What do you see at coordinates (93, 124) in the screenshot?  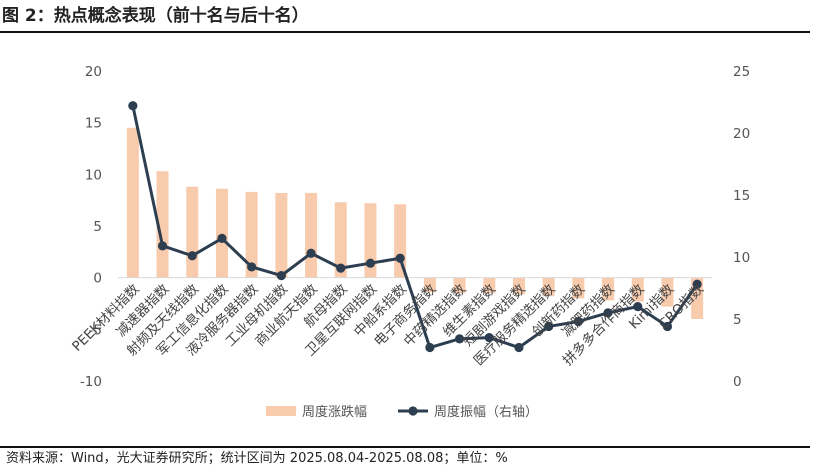 I see `left-tick-label: 15` at bounding box center [93, 124].